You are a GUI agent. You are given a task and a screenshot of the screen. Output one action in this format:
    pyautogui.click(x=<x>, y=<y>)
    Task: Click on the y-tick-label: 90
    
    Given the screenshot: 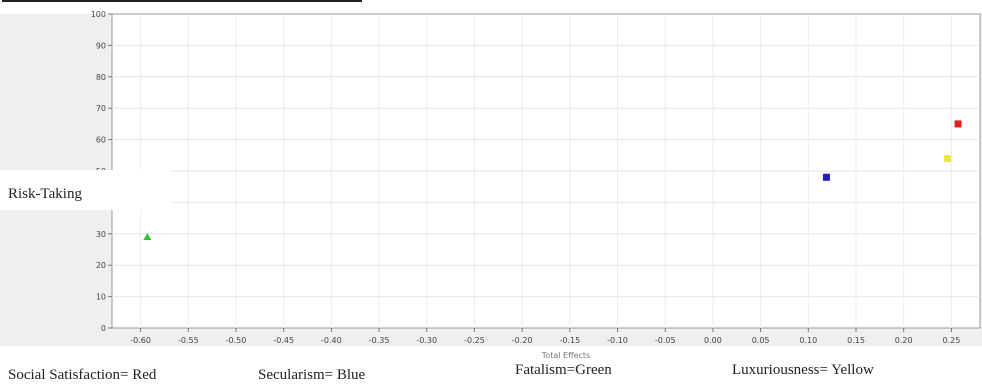 What is the action you would take?
    pyautogui.click(x=101, y=45)
    